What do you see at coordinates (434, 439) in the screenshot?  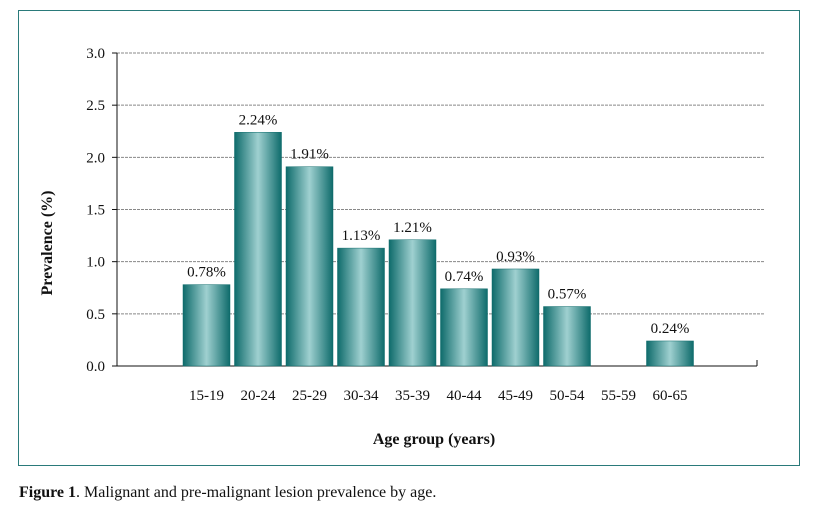 I see `x-axis-title: Age group (years)` at bounding box center [434, 439].